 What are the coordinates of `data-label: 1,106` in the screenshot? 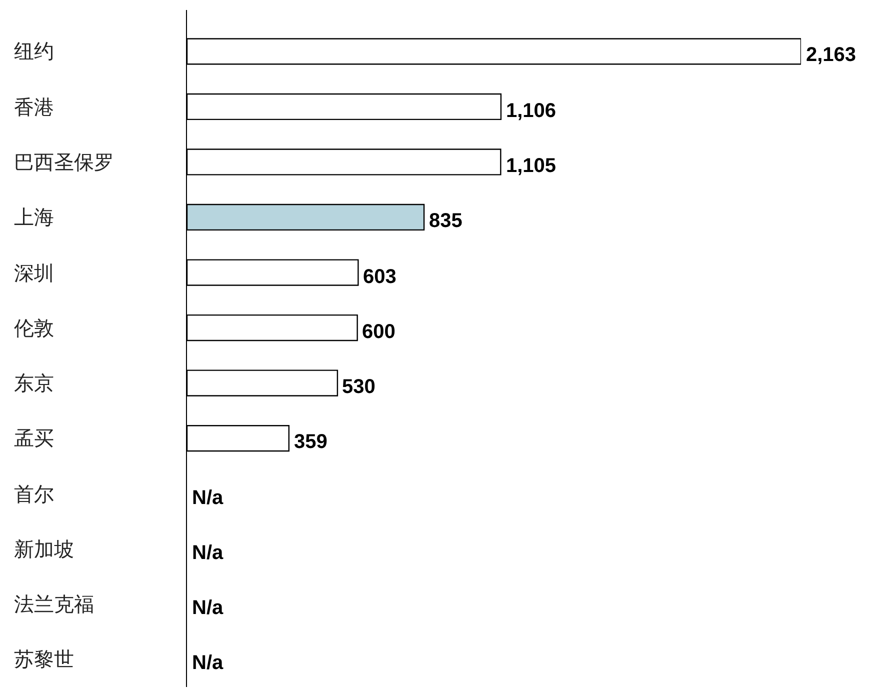 It's located at (531, 111).